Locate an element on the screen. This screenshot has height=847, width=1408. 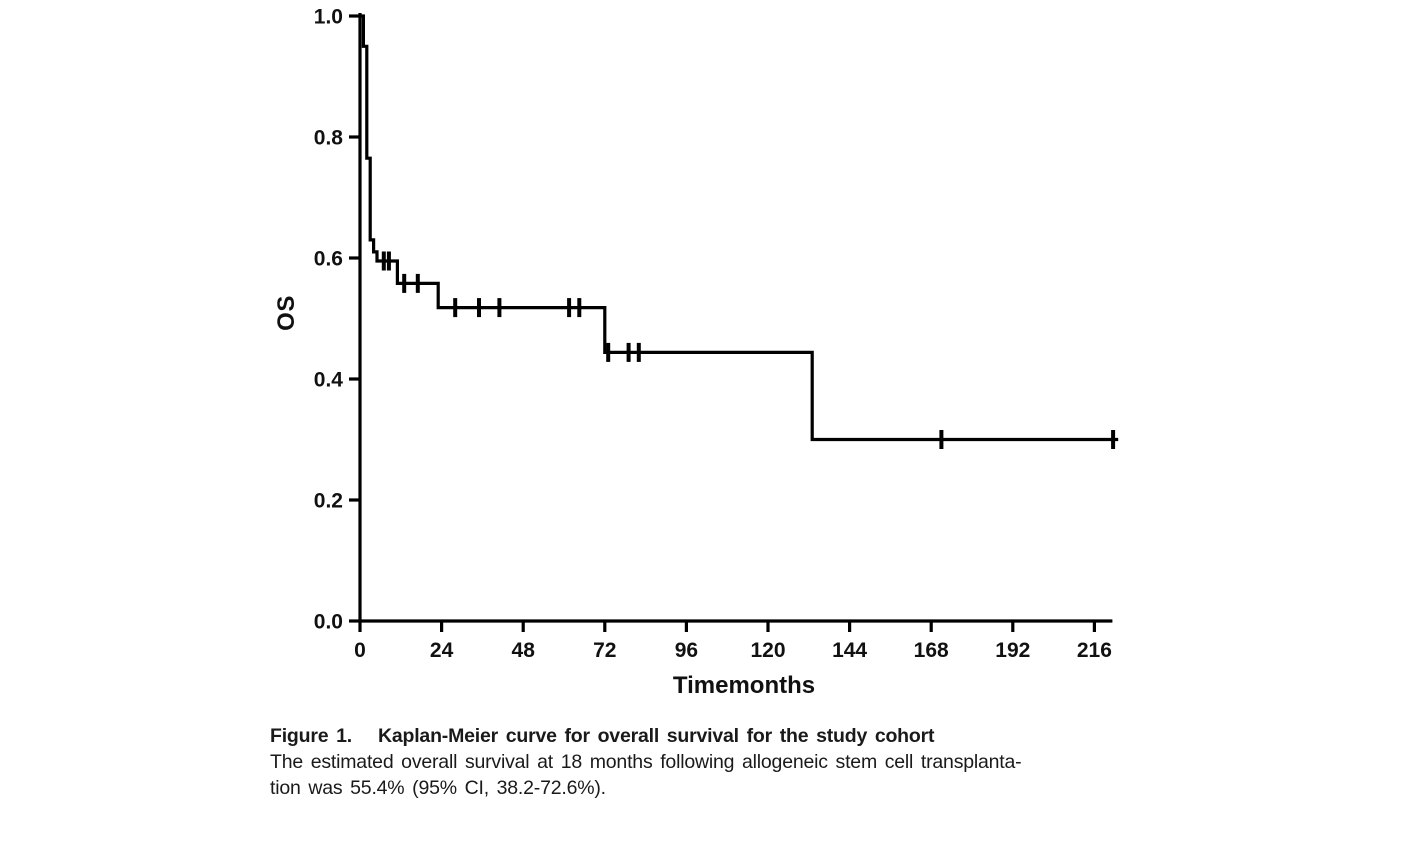
x-tick-label: 144 is located at coordinates (849, 650).